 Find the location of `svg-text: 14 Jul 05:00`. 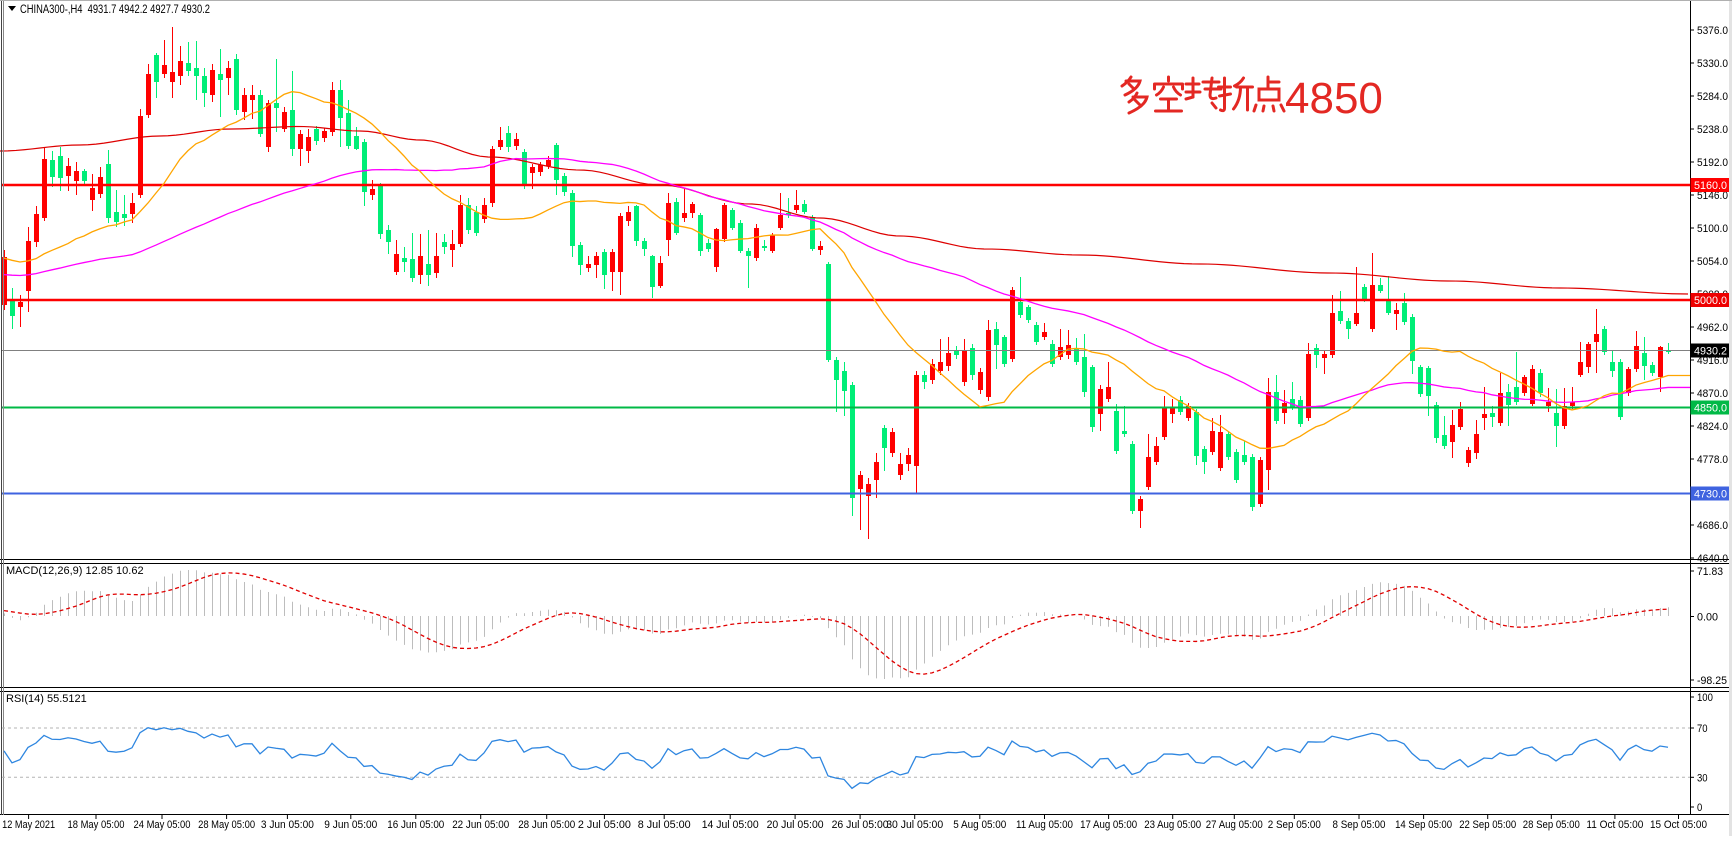

svg-text: 14 Jul 05:00 is located at coordinates (730, 825).